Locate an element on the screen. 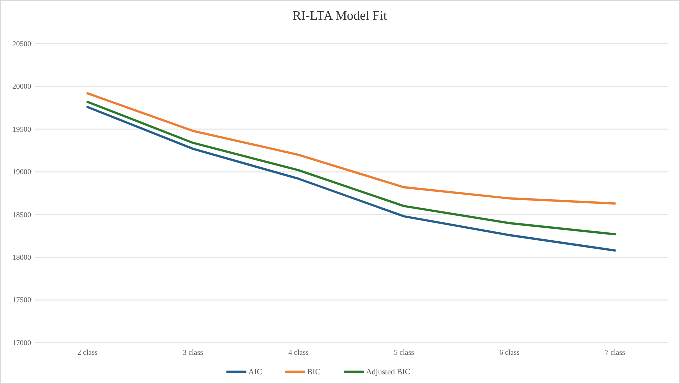 This screenshot has height=384, width=680. legend-label: BIC is located at coordinates (314, 372).